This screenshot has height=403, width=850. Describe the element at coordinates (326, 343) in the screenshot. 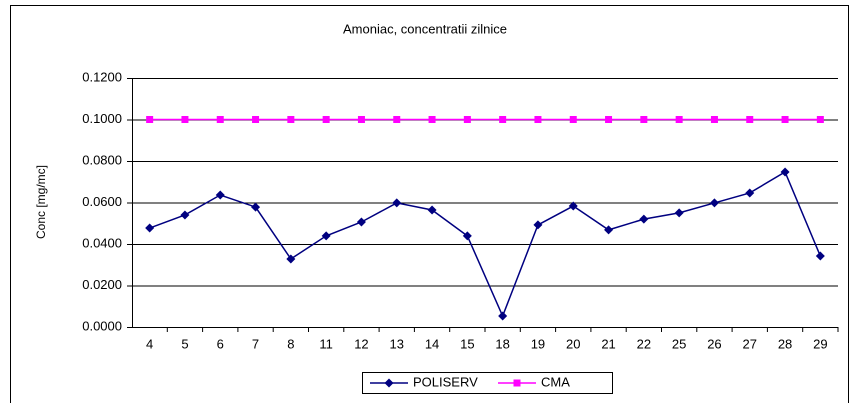

I see `x-tick-label: 11` at that location.